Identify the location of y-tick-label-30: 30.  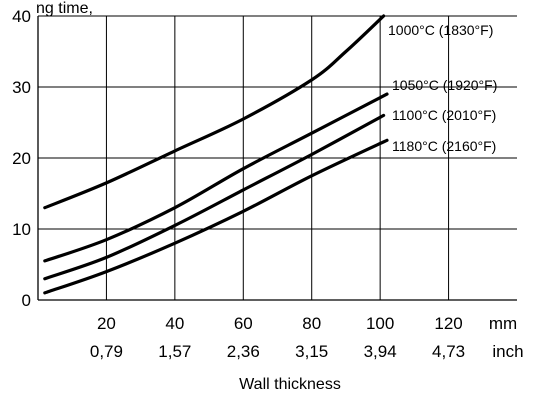
(21, 87).